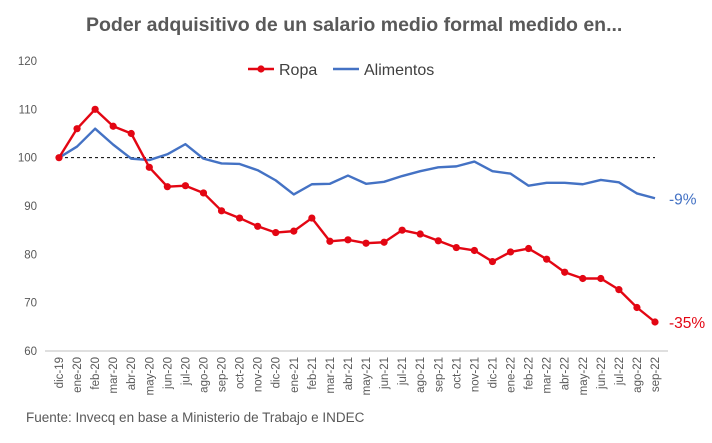 Image resolution: width=712 pixels, height=443 pixels. Describe the element at coordinates (687, 323) in the screenshot. I see `end-label-ropa: -35%` at that location.